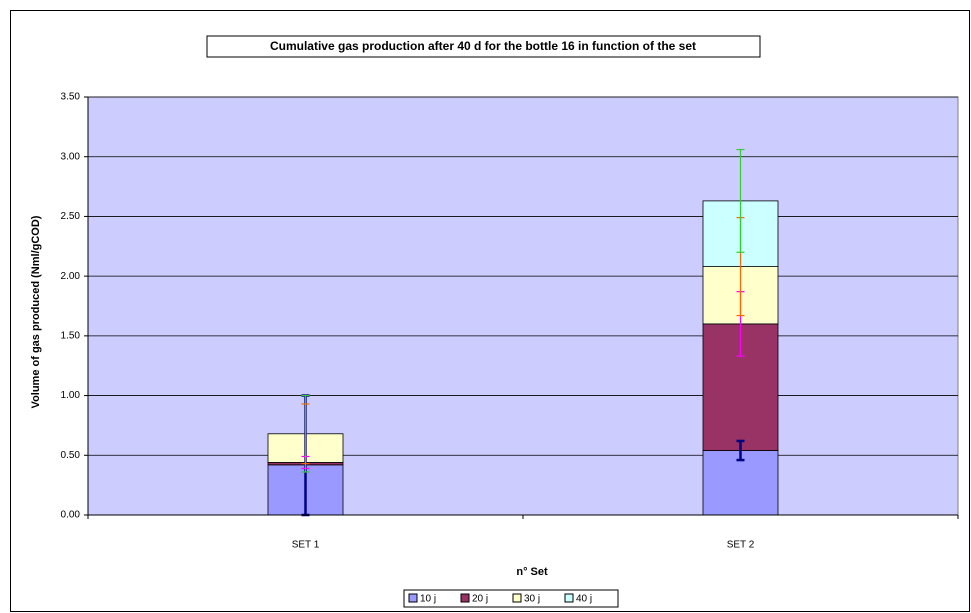  Describe the element at coordinates (71, 216) in the screenshot. I see `y-tick-label: 2.50` at that location.